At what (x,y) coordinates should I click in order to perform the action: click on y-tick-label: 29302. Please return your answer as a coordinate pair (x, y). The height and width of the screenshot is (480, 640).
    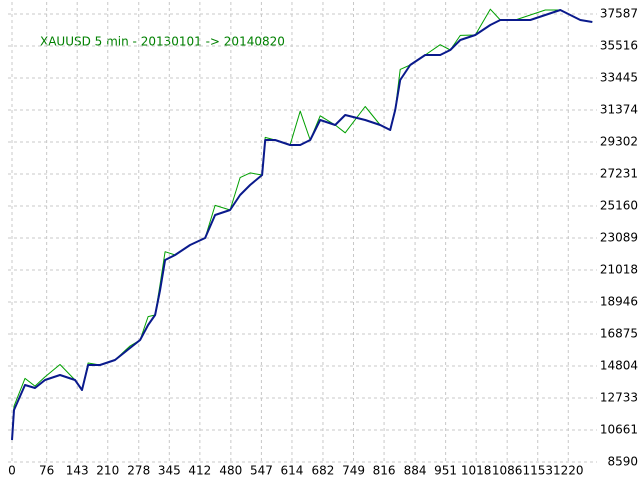
    Looking at the image, I should click on (619, 142).